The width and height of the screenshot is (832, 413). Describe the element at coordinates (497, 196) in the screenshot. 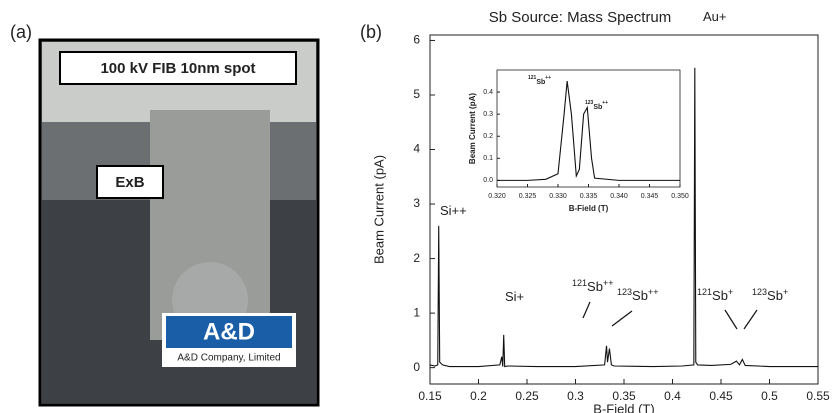

I see `x-tick-label: 0.320` at that location.